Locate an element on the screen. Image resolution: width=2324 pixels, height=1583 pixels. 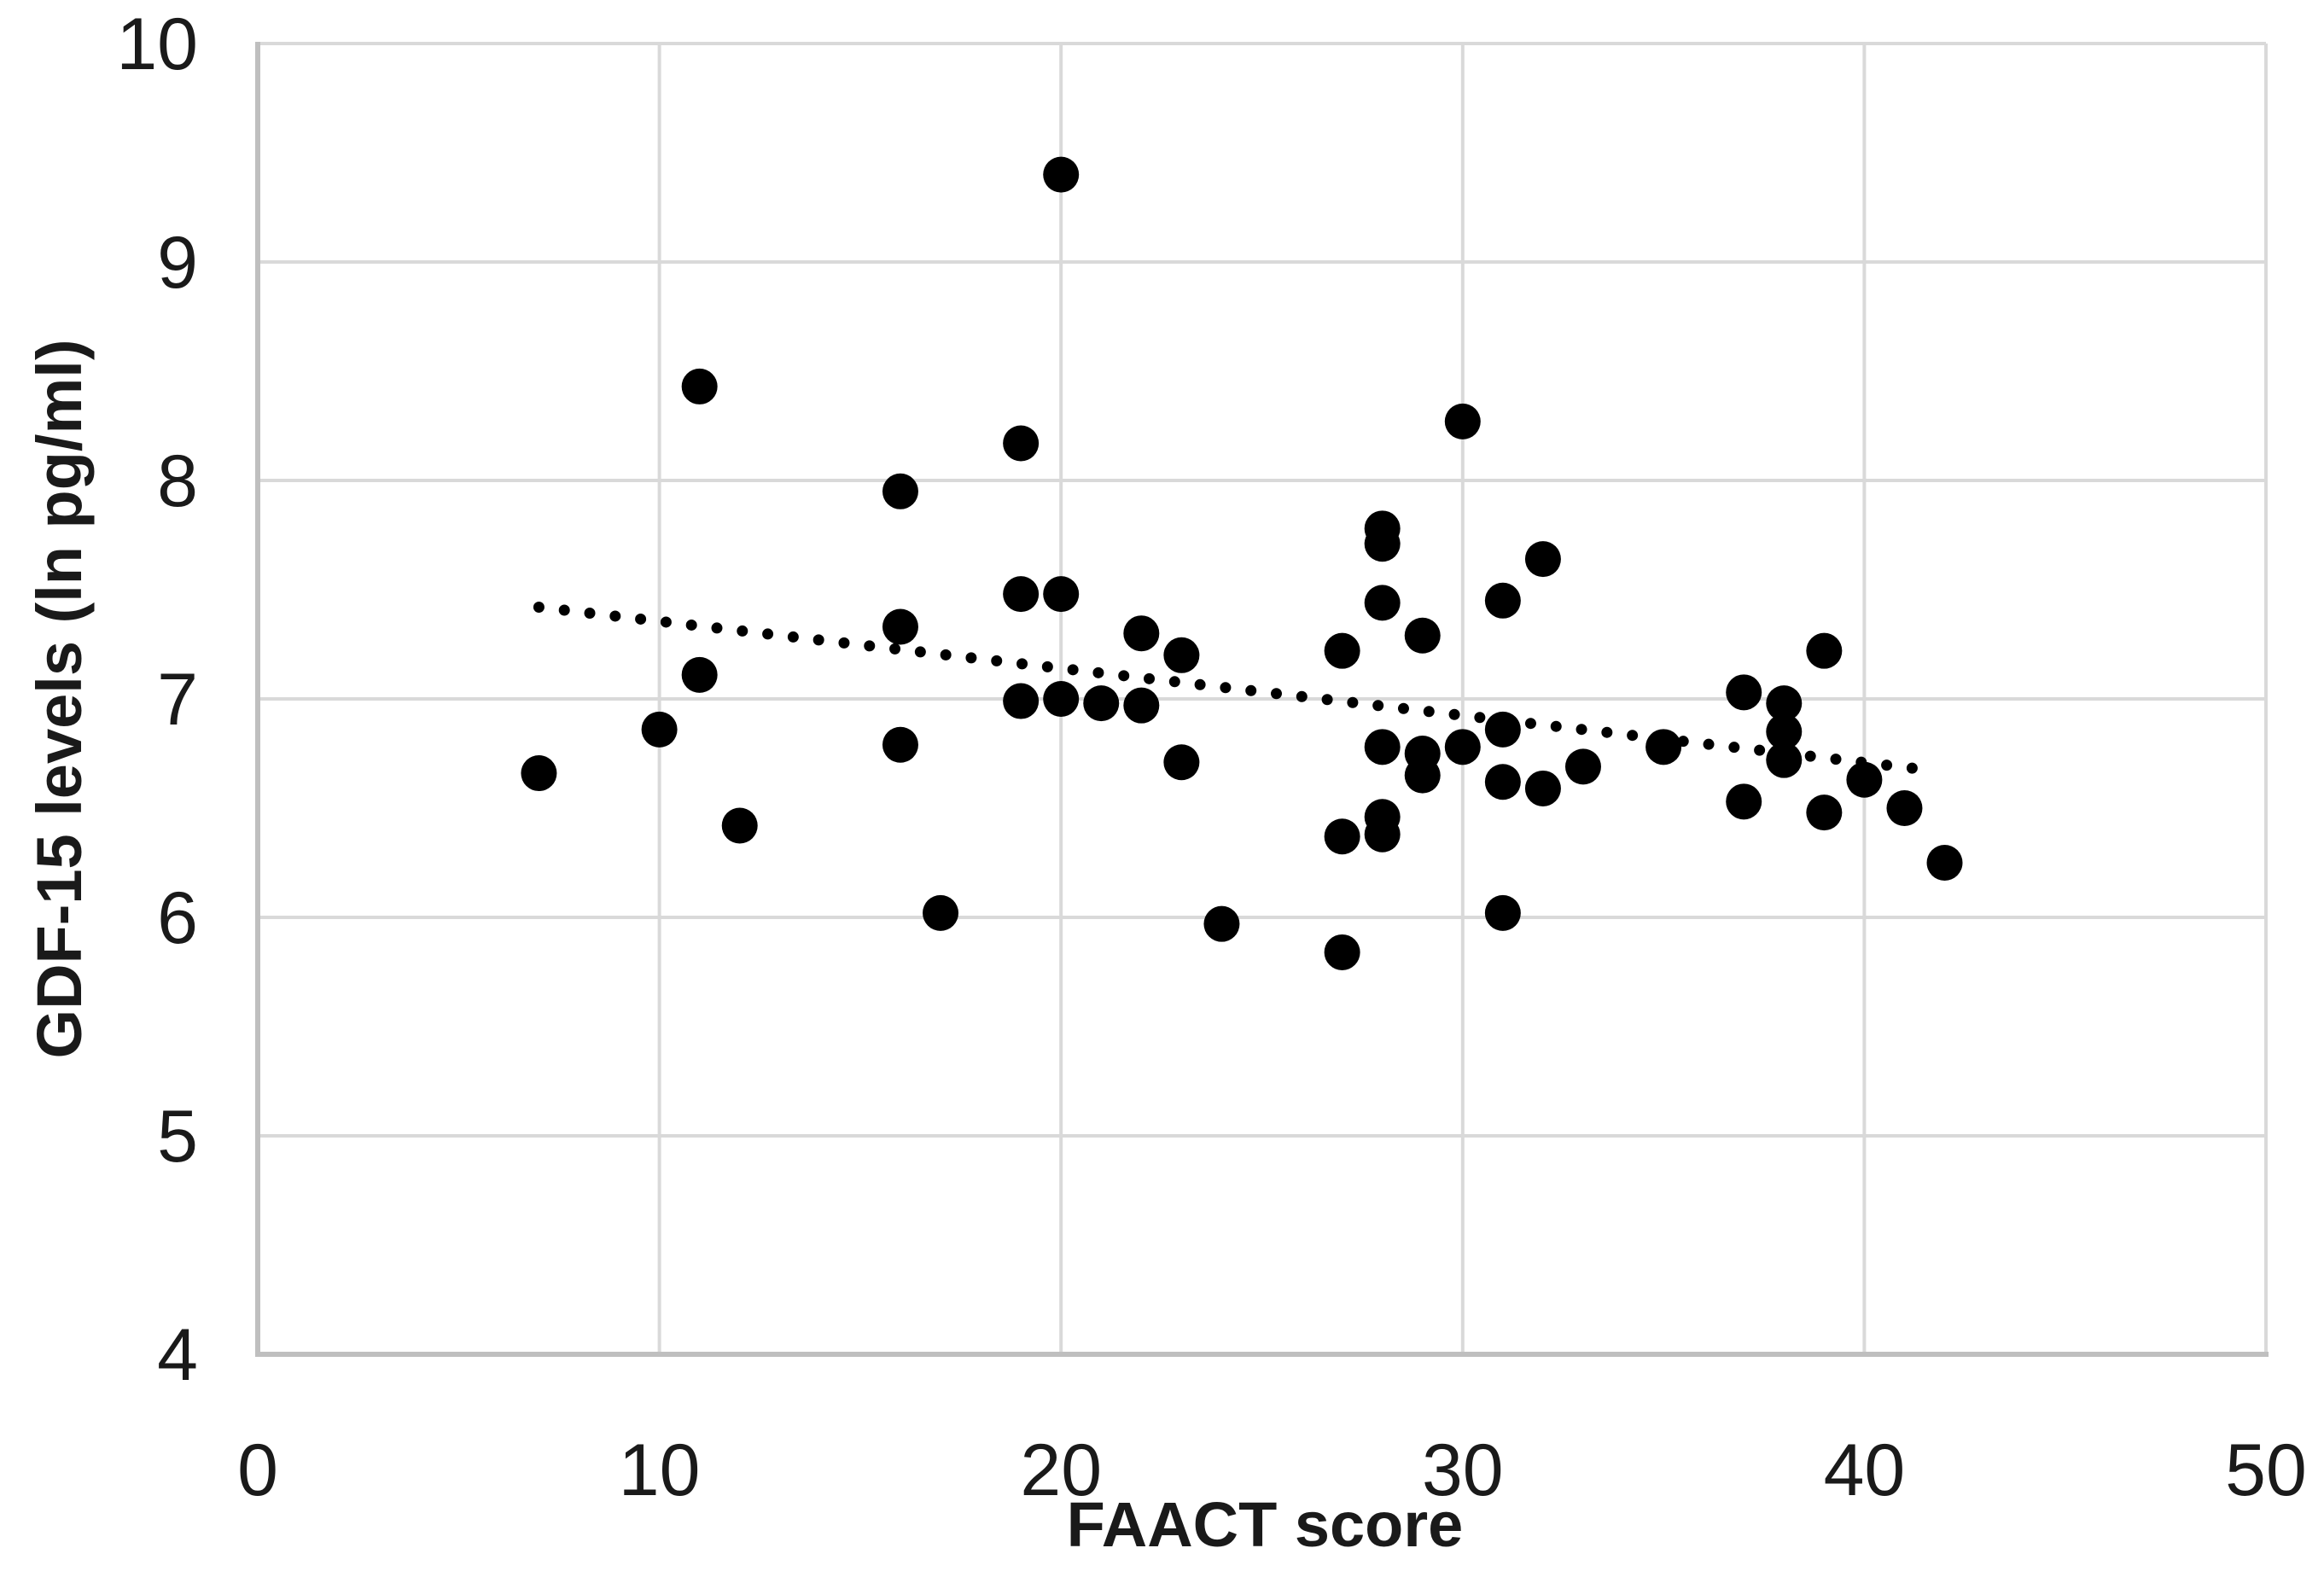
y-tick-label: 5 is located at coordinates (177, 1137).